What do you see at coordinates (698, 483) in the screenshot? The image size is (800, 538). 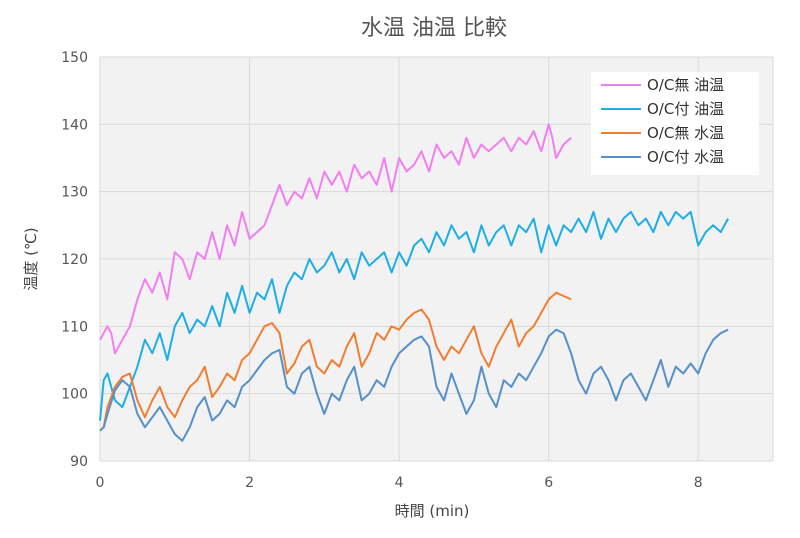 I see `x-tick-label: 8` at bounding box center [698, 483].